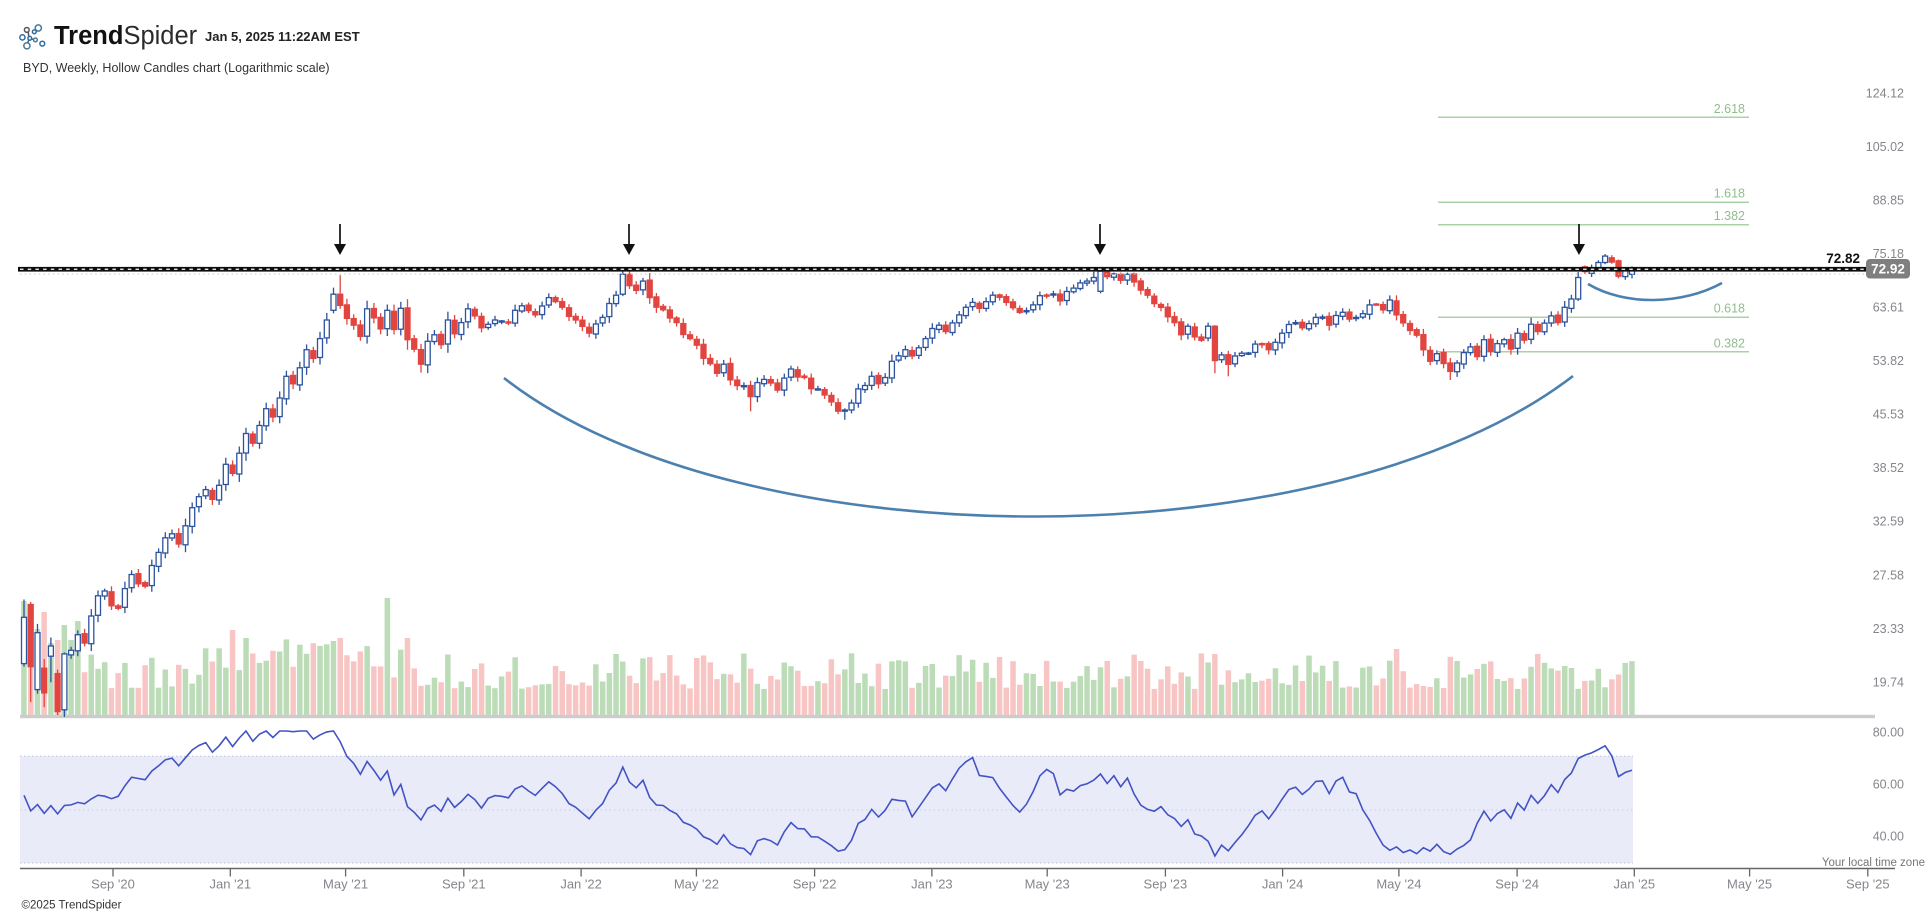 Image resolution: width=1930 pixels, height=920 pixels. What do you see at coordinates (1888, 308) in the screenshot?
I see `svg-text: 63.61` at bounding box center [1888, 308].